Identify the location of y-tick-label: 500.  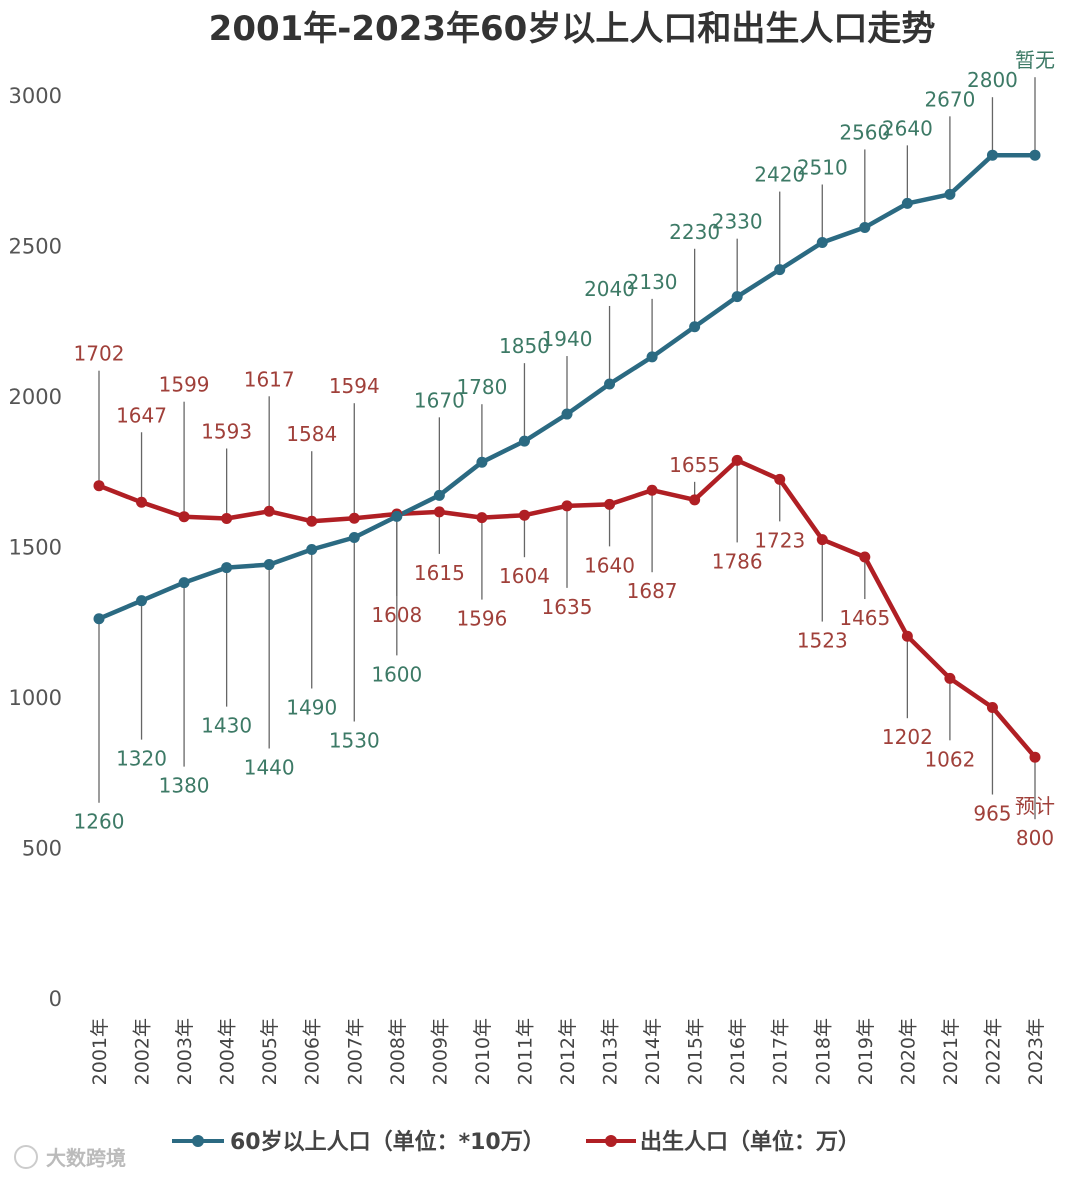
(42, 849).